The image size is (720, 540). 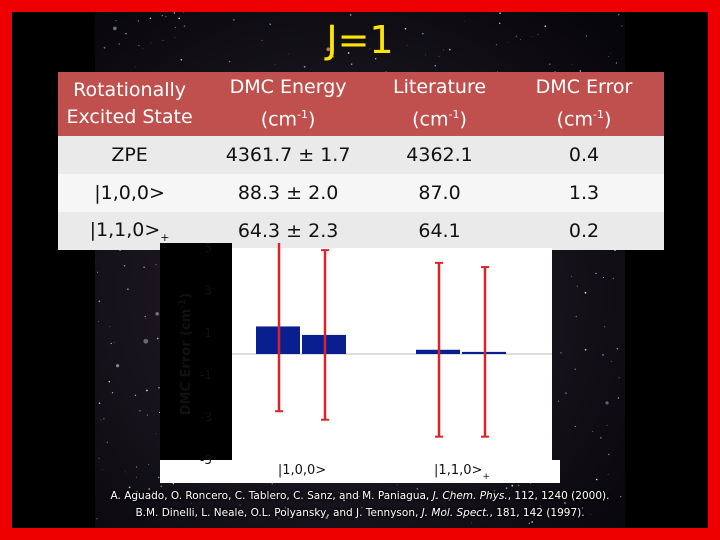 What do you see at coordinates (439, 231) in the screenshot?
I see `cell-literature: 64.1` at bounding box center [439, 231].